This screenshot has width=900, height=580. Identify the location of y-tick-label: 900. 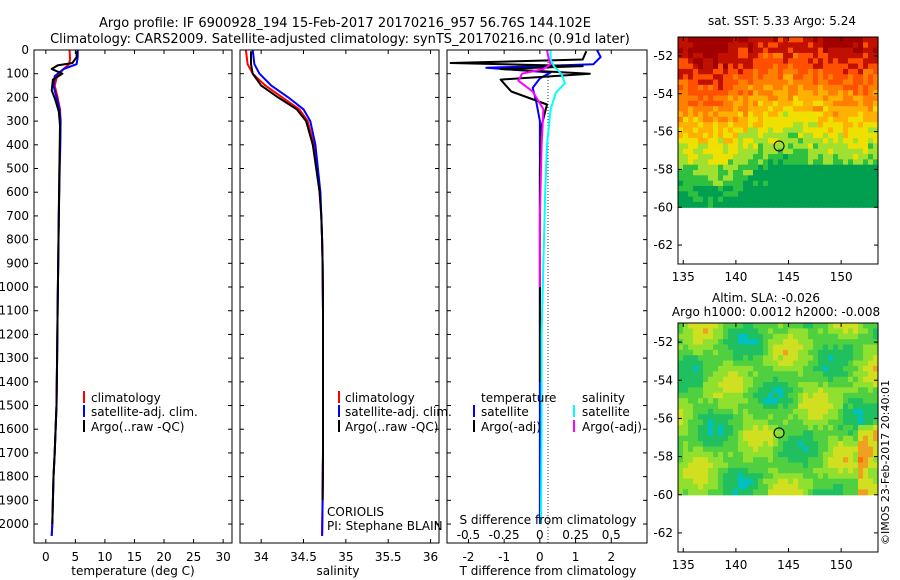
(17, 263).